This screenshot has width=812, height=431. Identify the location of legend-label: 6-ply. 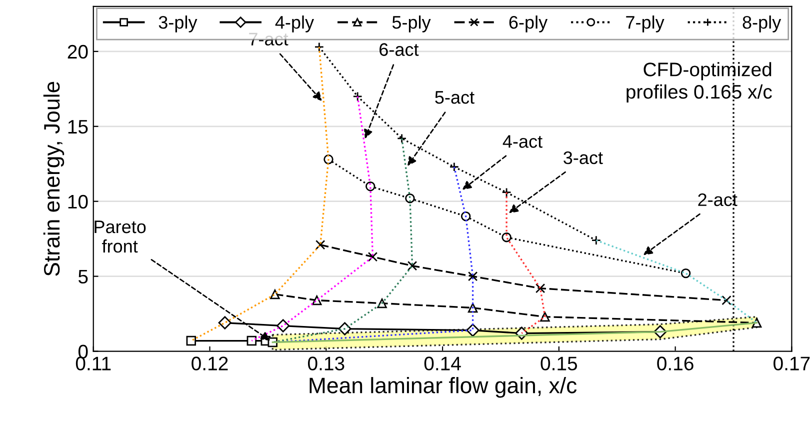
(528, 23).